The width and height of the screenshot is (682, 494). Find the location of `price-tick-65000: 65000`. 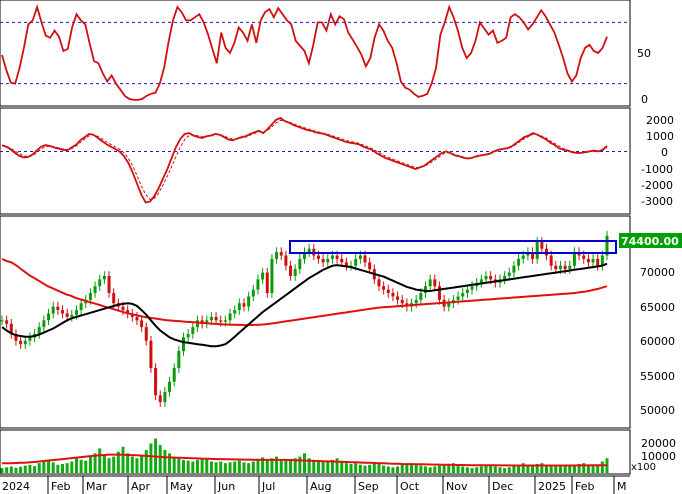

price-tick-65000: 65000 is located at coordinates (657, 307).